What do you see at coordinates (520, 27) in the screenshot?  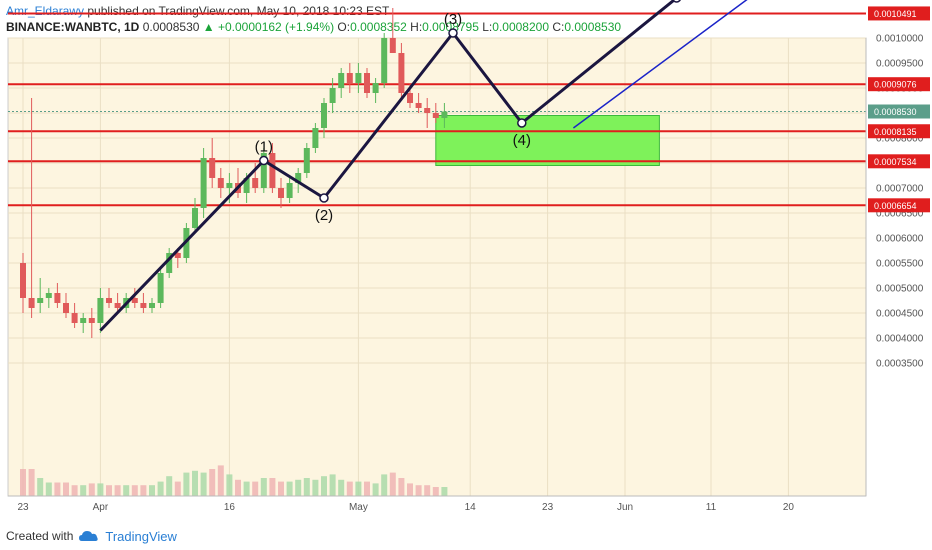 I see `low-value: 0.0008200` at bounding box center [520, 27].